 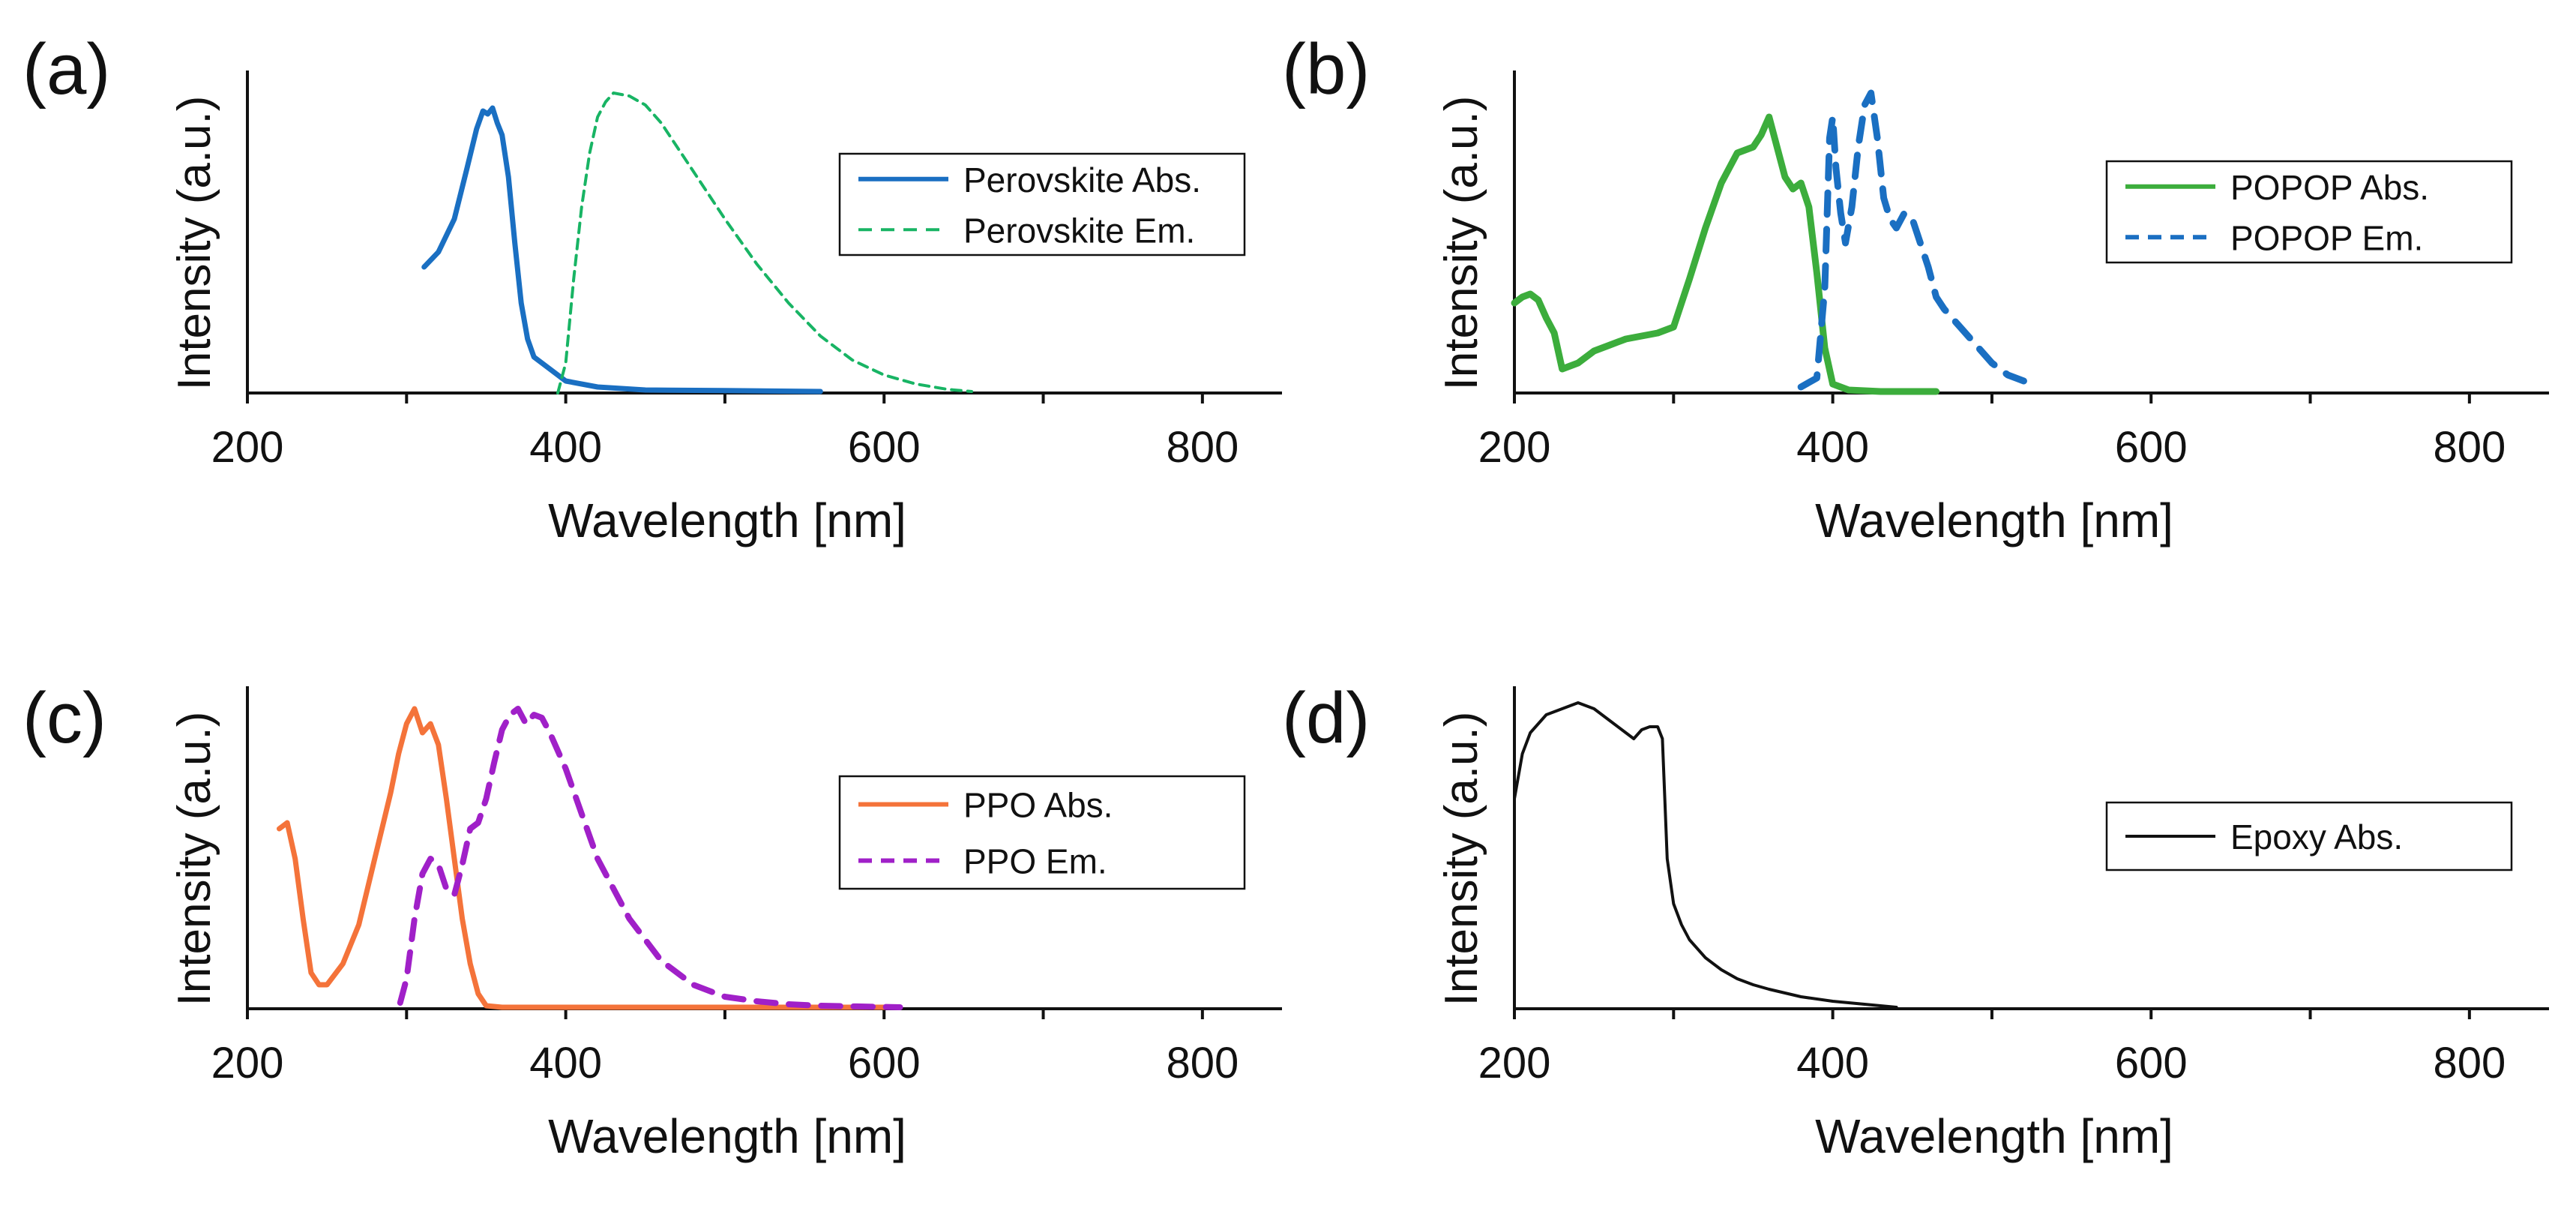 What do you see at coordinates (64, 718) in the screenshot?
I see `panel-label: (c)` at bounding box center [64, 718].